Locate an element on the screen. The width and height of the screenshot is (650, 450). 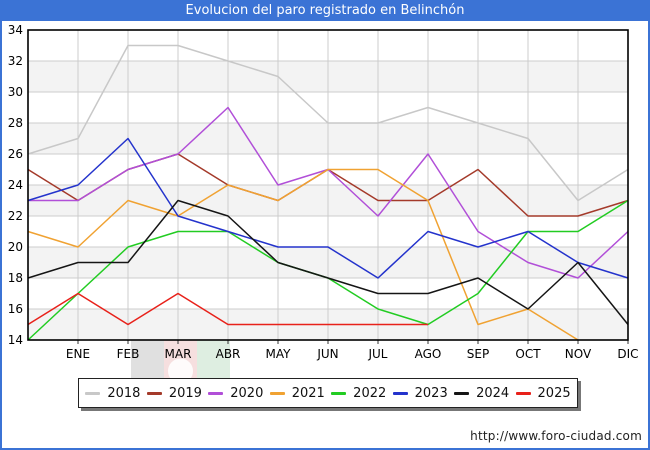
legend-item-2018: 2018 is located at coordinates (112, 393).